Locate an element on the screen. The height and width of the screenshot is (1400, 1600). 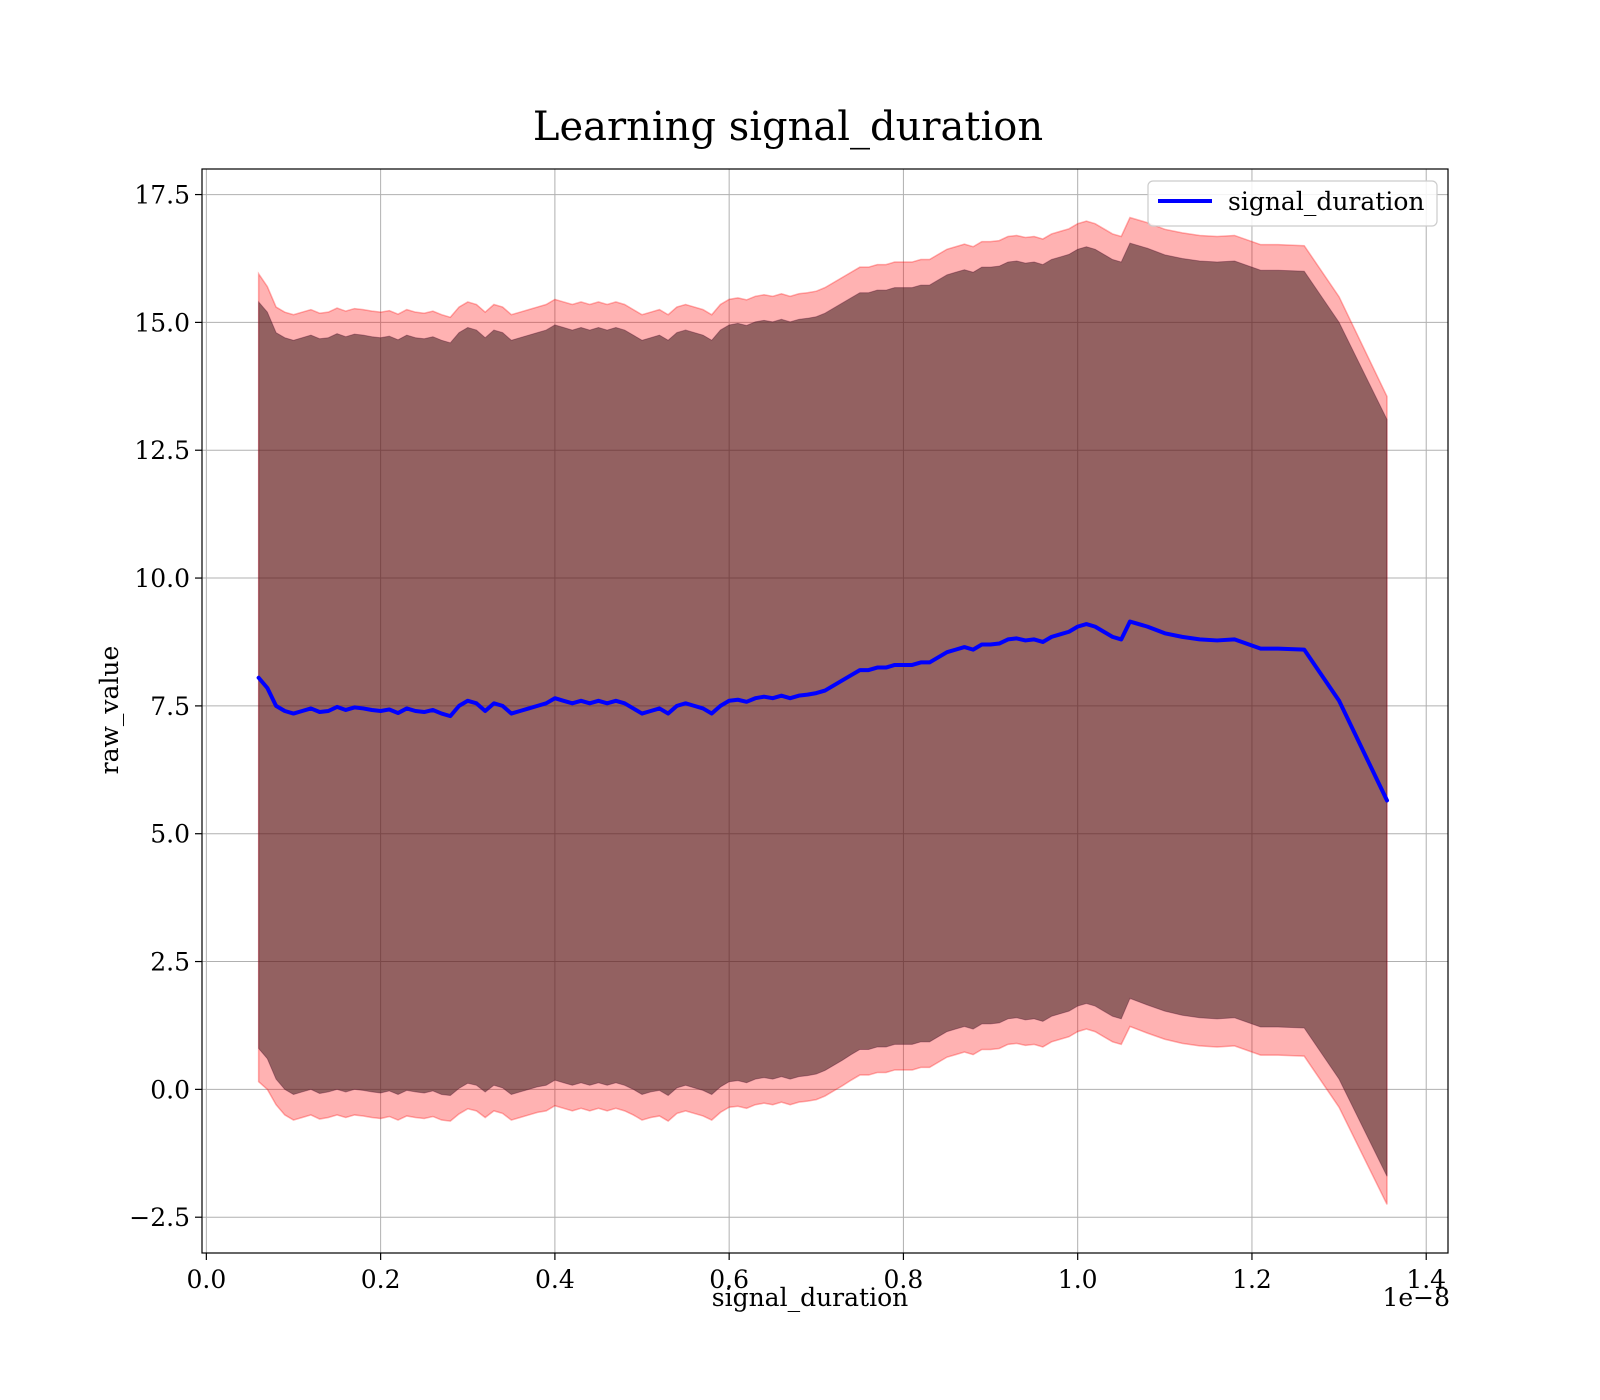
legend: signal_duration is located at coordinates (1292, 203).